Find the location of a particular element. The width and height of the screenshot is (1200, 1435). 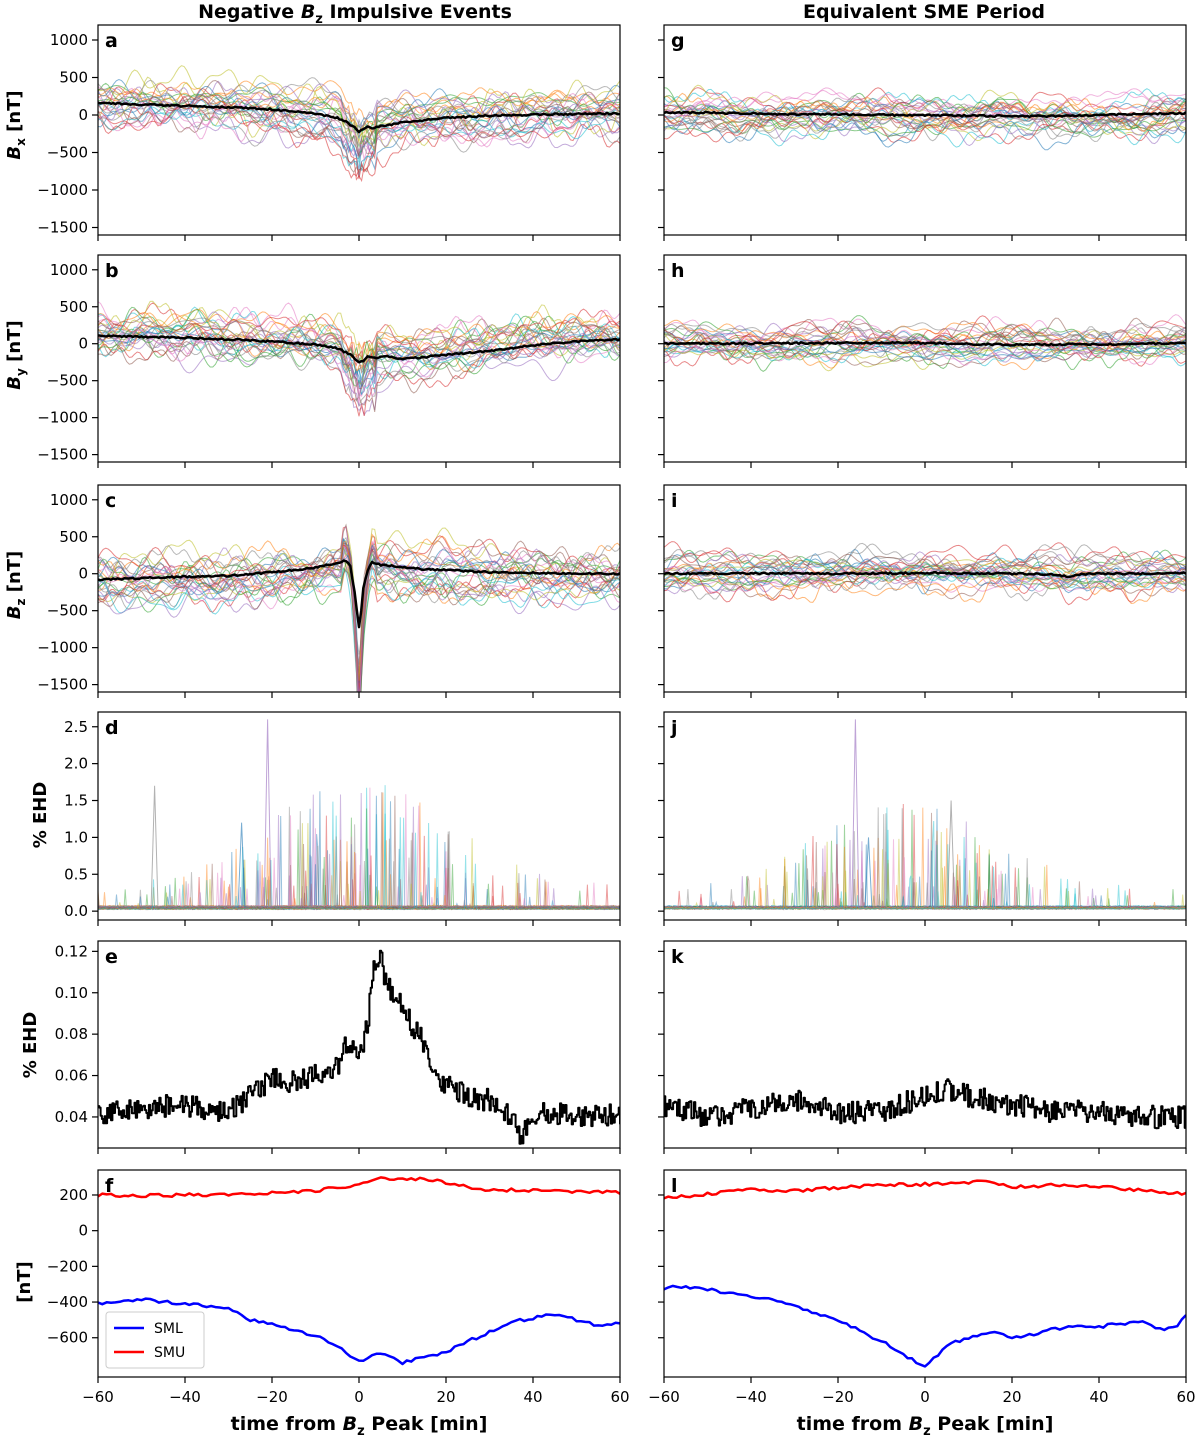

column-title-left: Negative Bz Impulsive Events is located at coordinates (355, 14).